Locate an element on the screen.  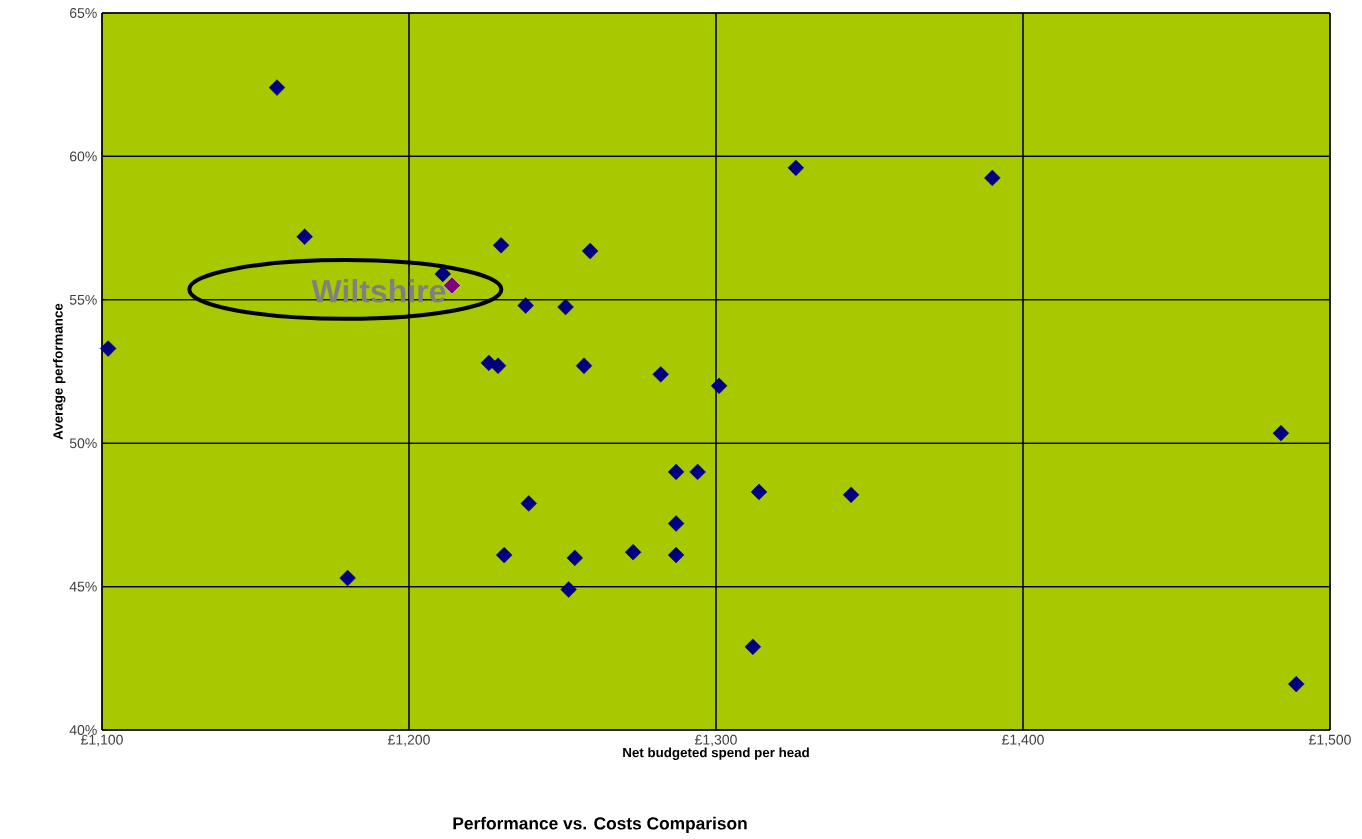
x-tick-label: £1,400 is located at coordinates (1023, 740).